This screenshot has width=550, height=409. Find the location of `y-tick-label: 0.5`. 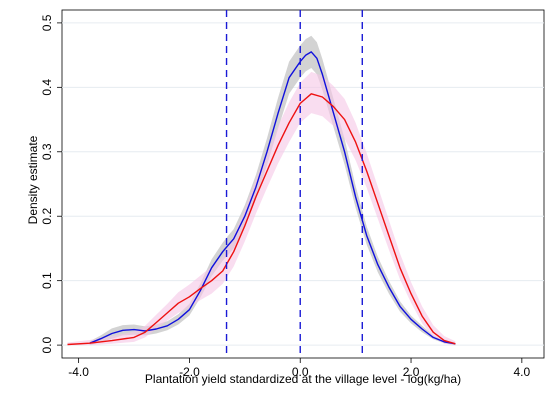

y-tick-label: 0.5 is located at coordinates (47, 22).